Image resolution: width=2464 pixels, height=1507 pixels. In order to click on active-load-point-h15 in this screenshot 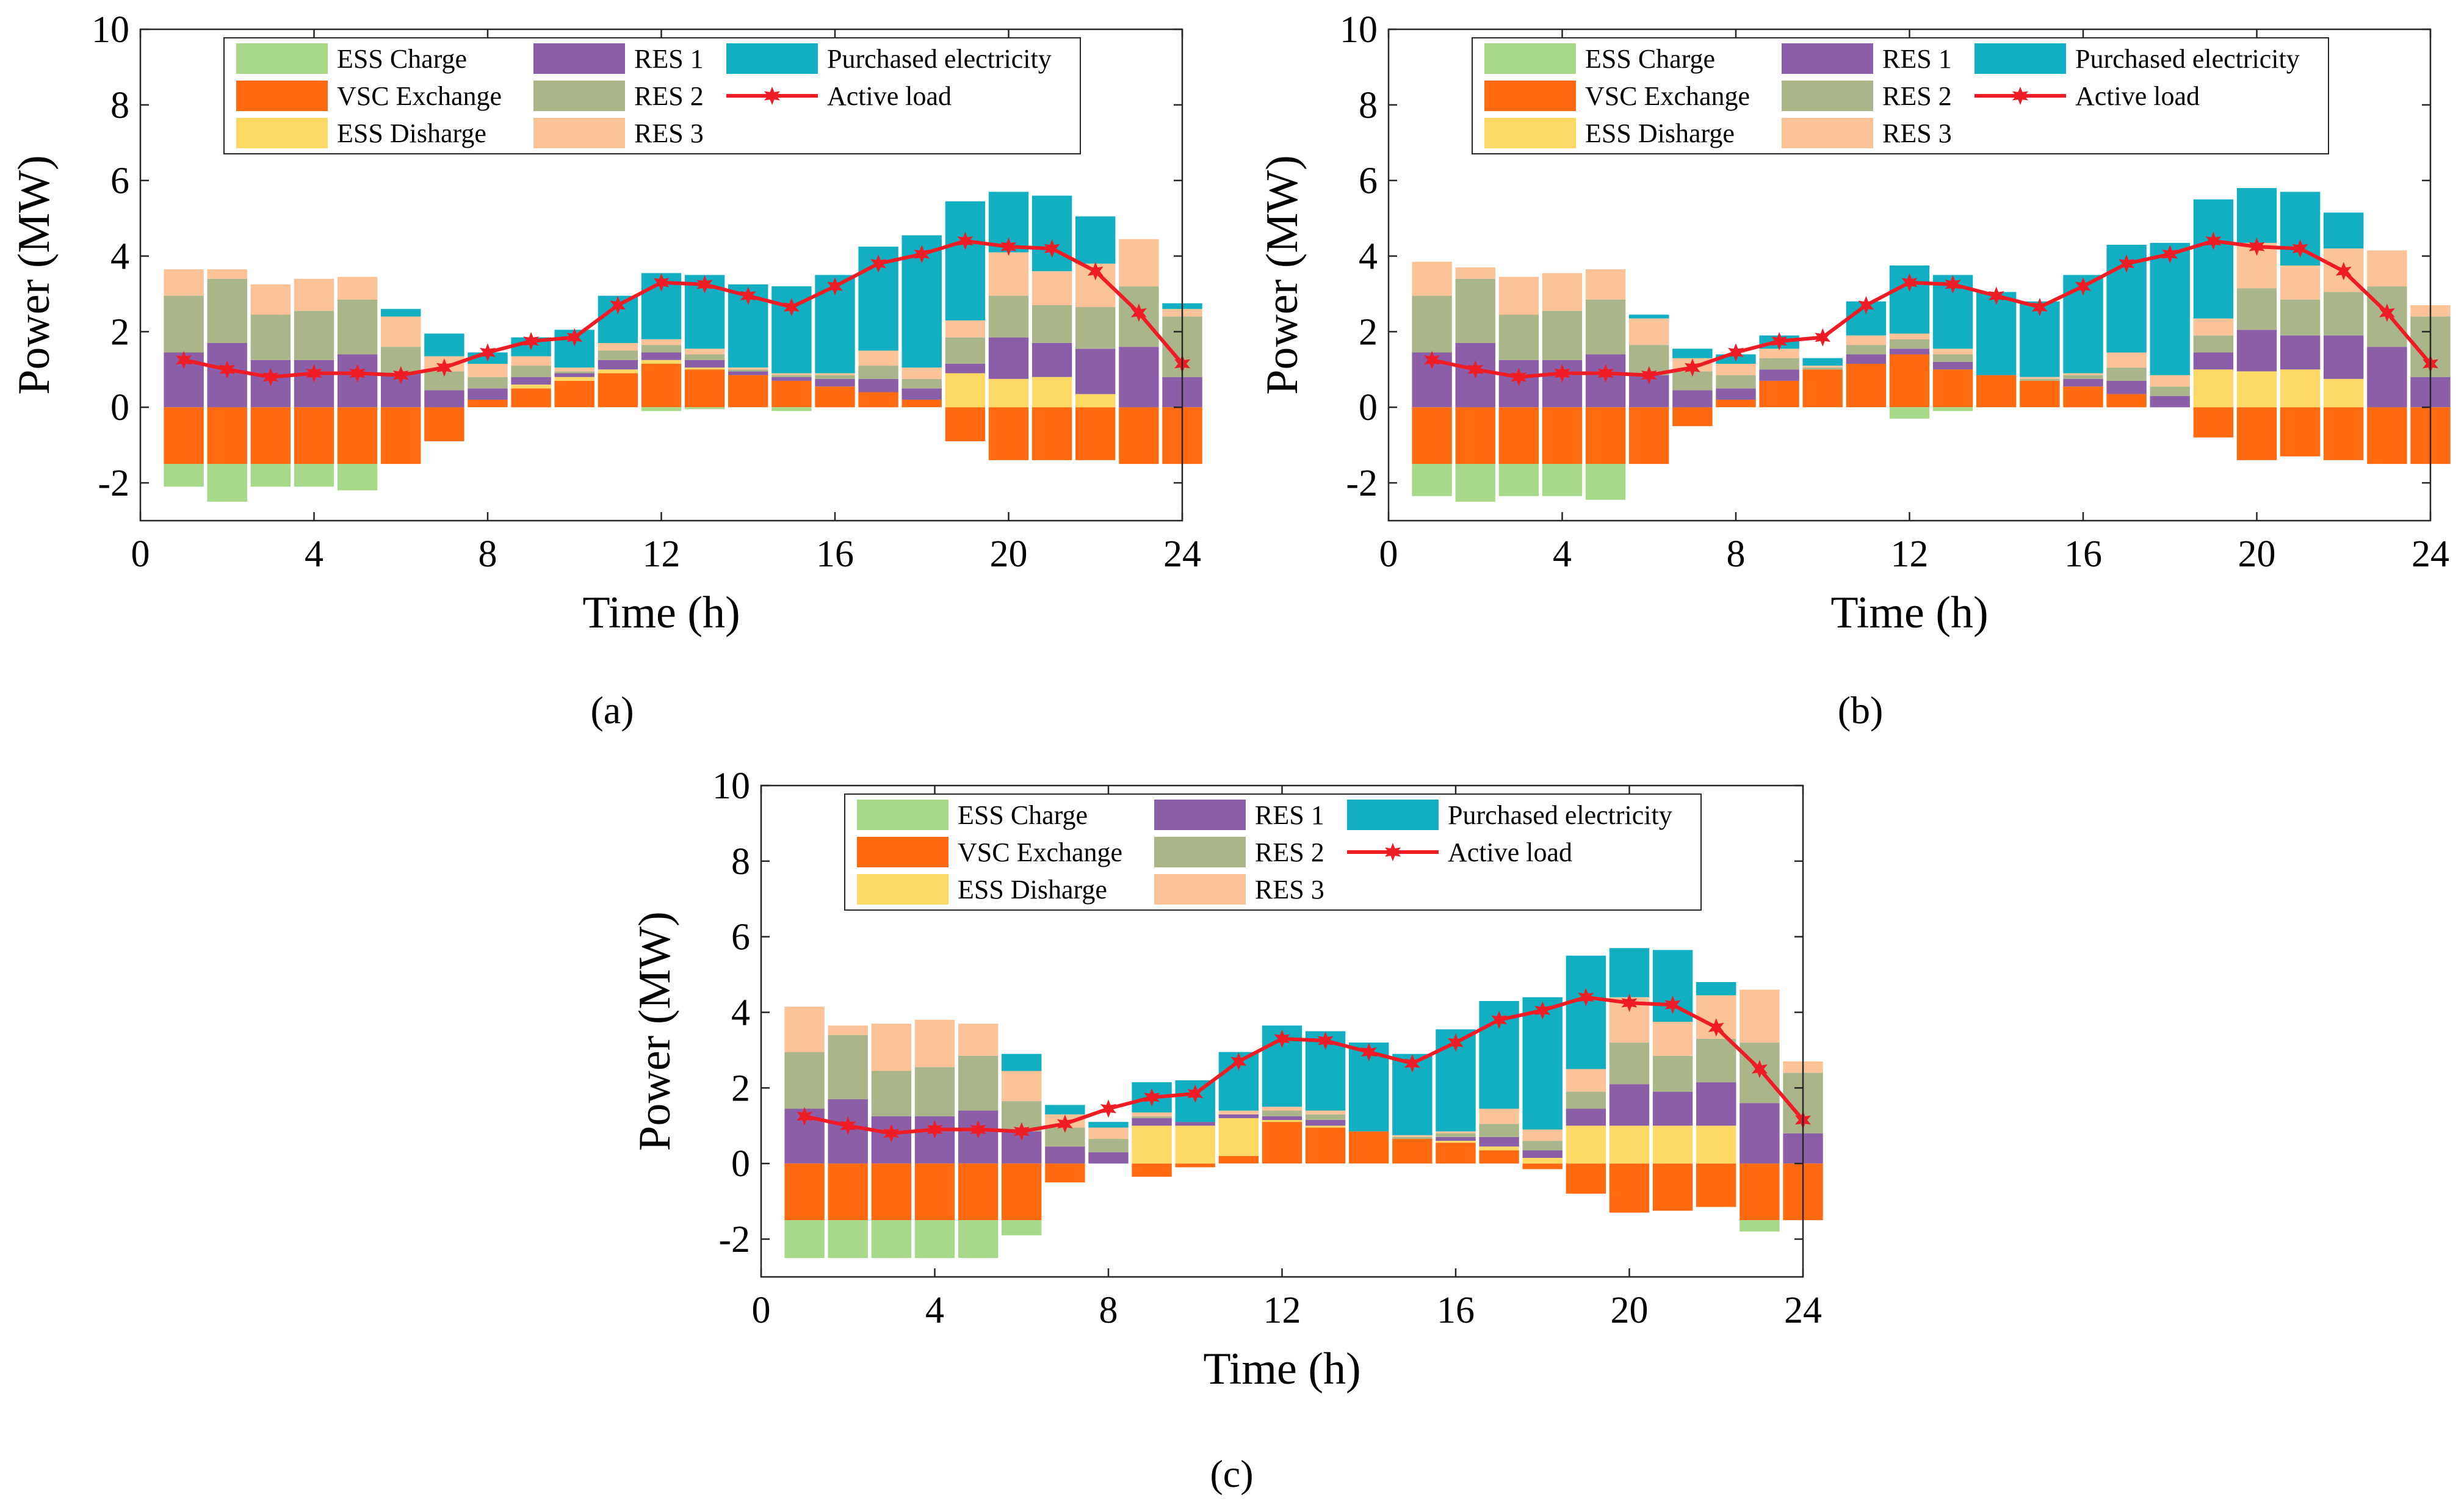, I will do `click(792, 307)`.